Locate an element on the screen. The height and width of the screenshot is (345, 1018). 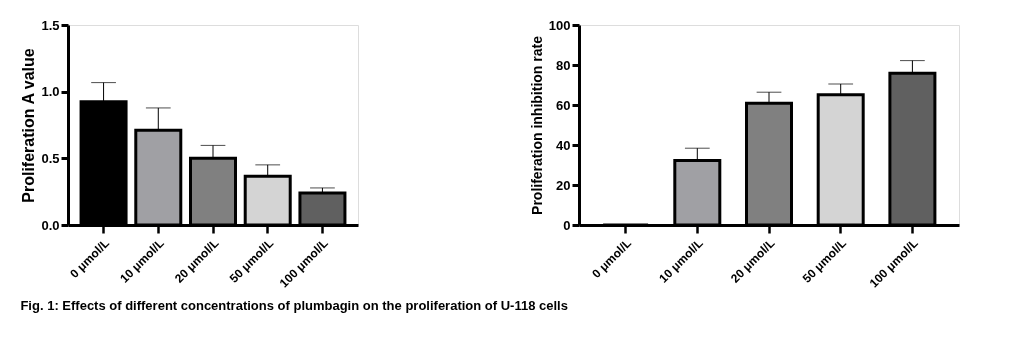
y-tick-label: 0.0 is located at coordinates (50, 225).